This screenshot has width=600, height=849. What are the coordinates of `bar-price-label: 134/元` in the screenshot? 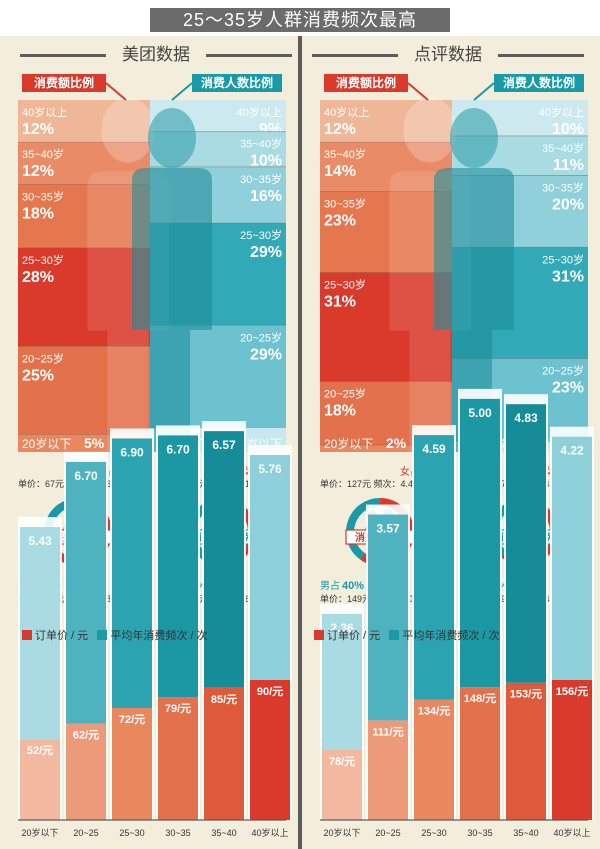 It's located at (434, 711).